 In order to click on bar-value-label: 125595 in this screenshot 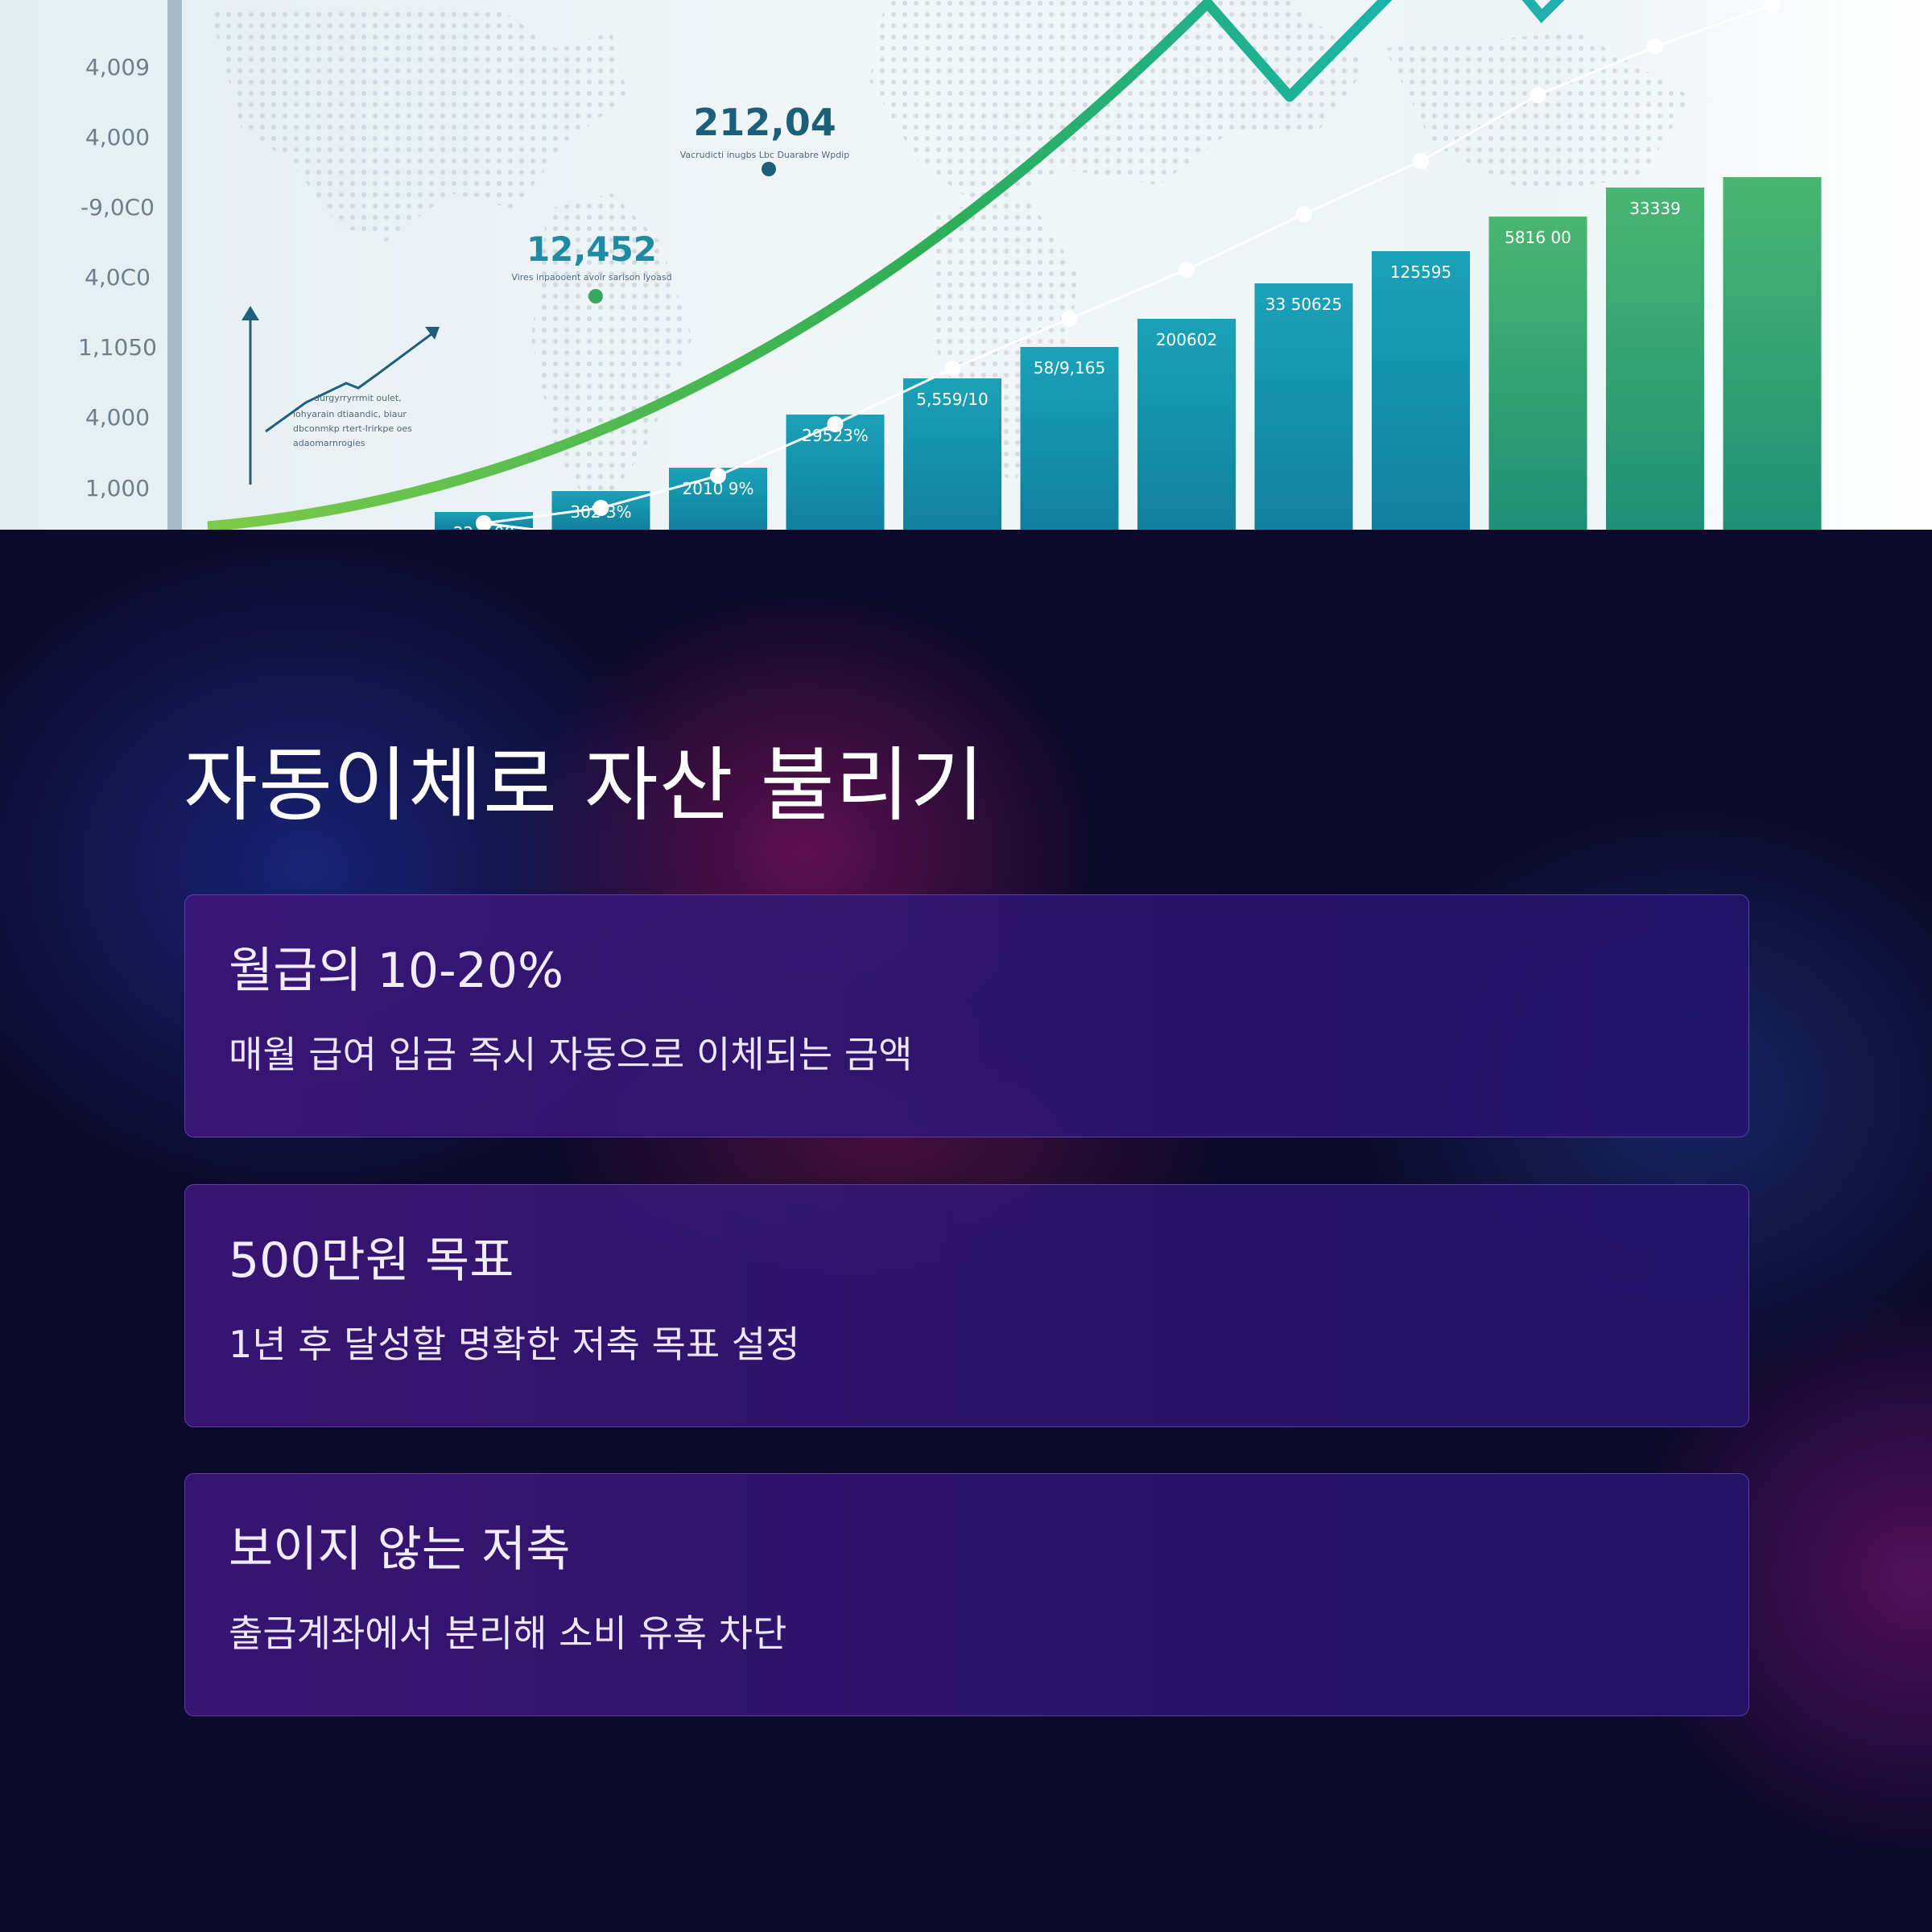, I will do `click(1420, 272)`.